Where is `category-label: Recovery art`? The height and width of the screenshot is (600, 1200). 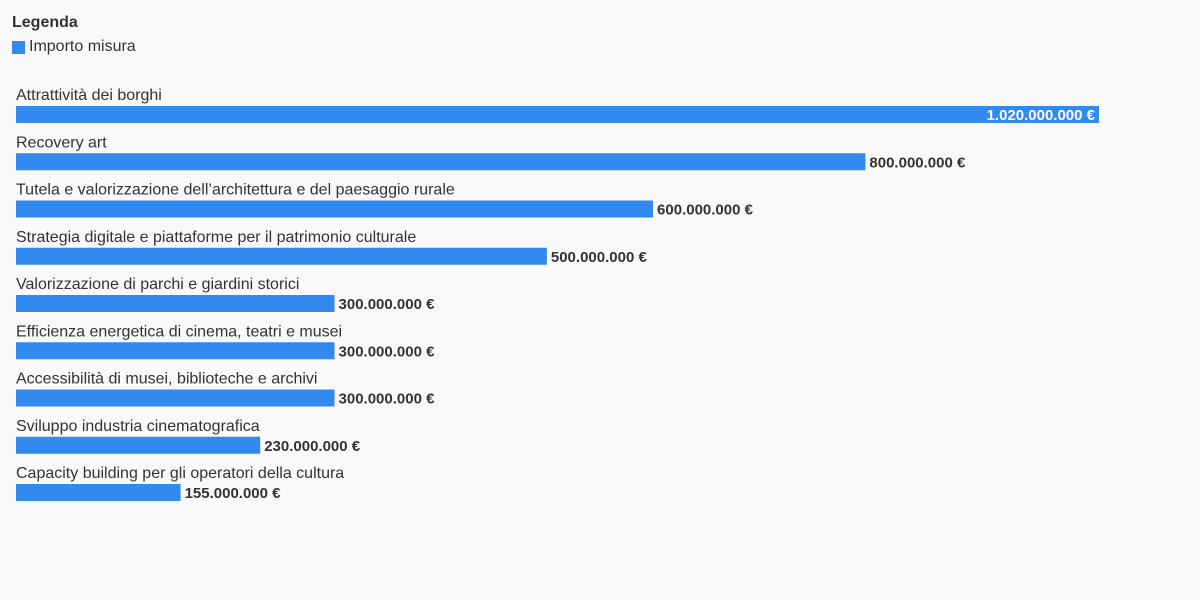
category-label: Recovery art is located at coordinates (61, 142).